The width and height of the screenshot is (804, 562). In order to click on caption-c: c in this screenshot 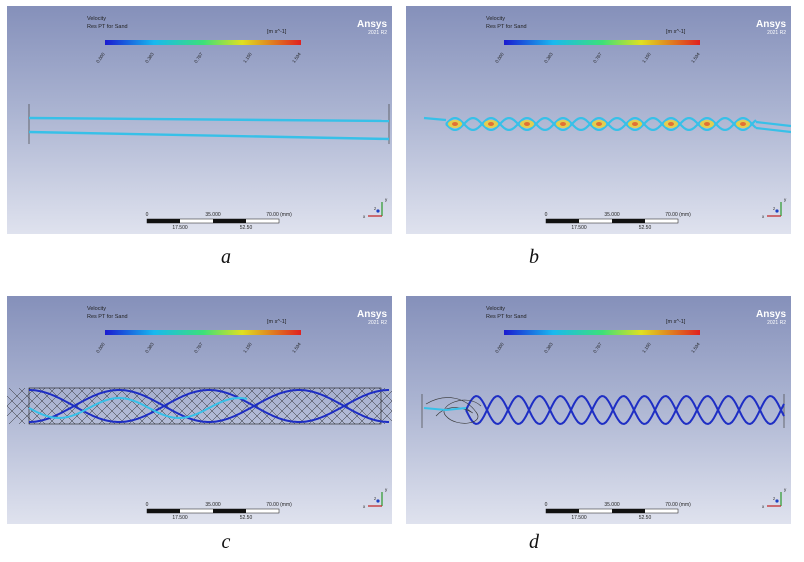, I will do `click(226, 542)`.